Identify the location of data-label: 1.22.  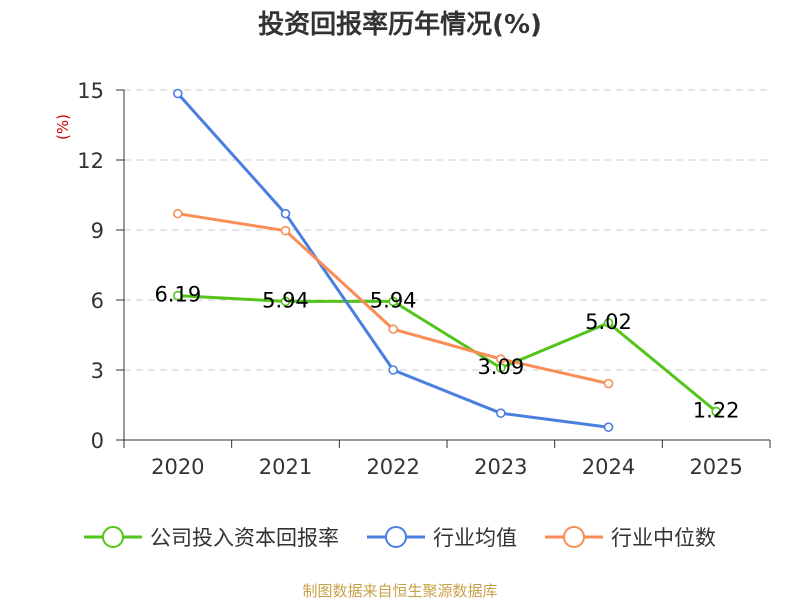
(716, 411).